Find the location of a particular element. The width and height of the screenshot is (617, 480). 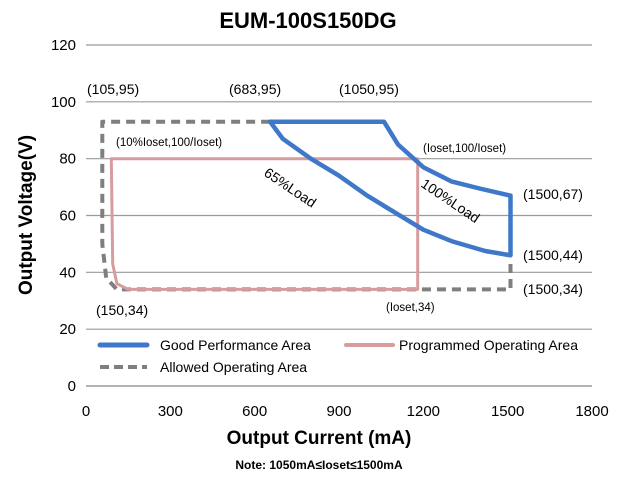

series-good-performance-area is located at coordinates (390, 188).